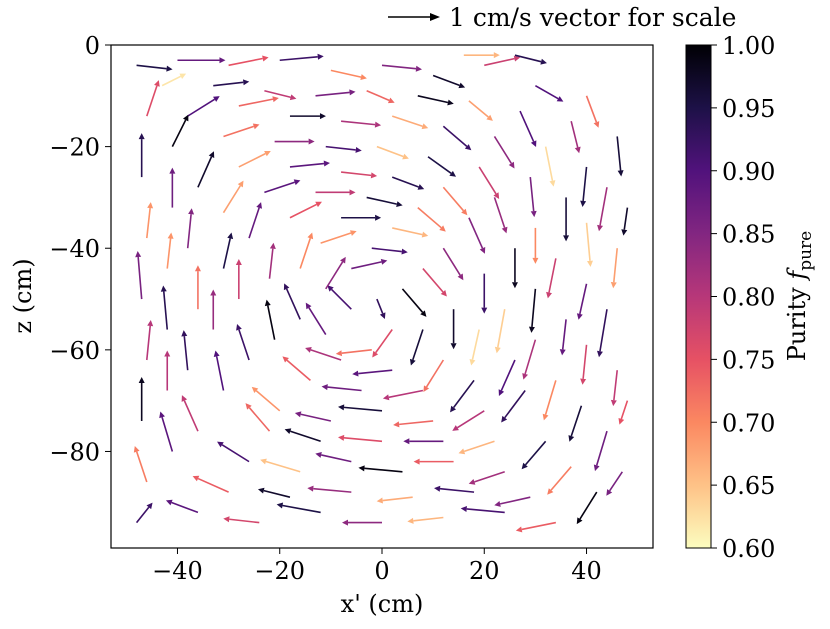  I want to click on colorbar-label-prefix: Purity, so click(797, 321).